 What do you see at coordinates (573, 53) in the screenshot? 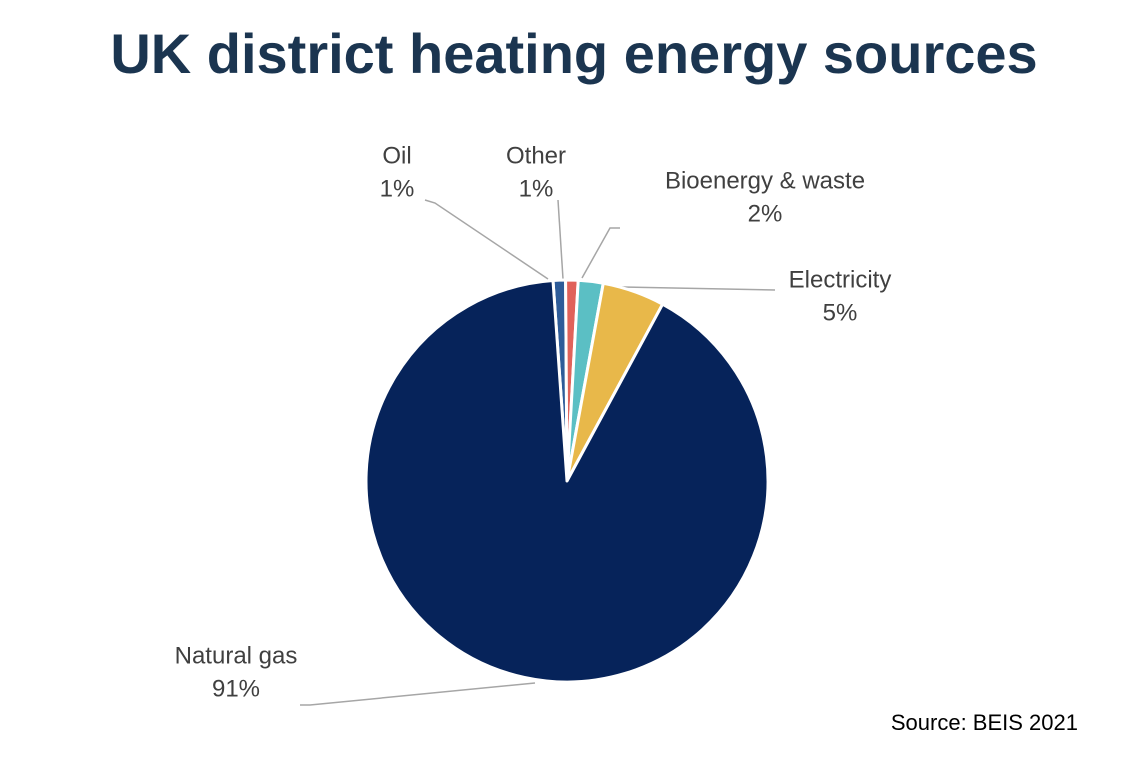
I see `chart-title: UK district heating energy sources` at bounding box center [573, 53].